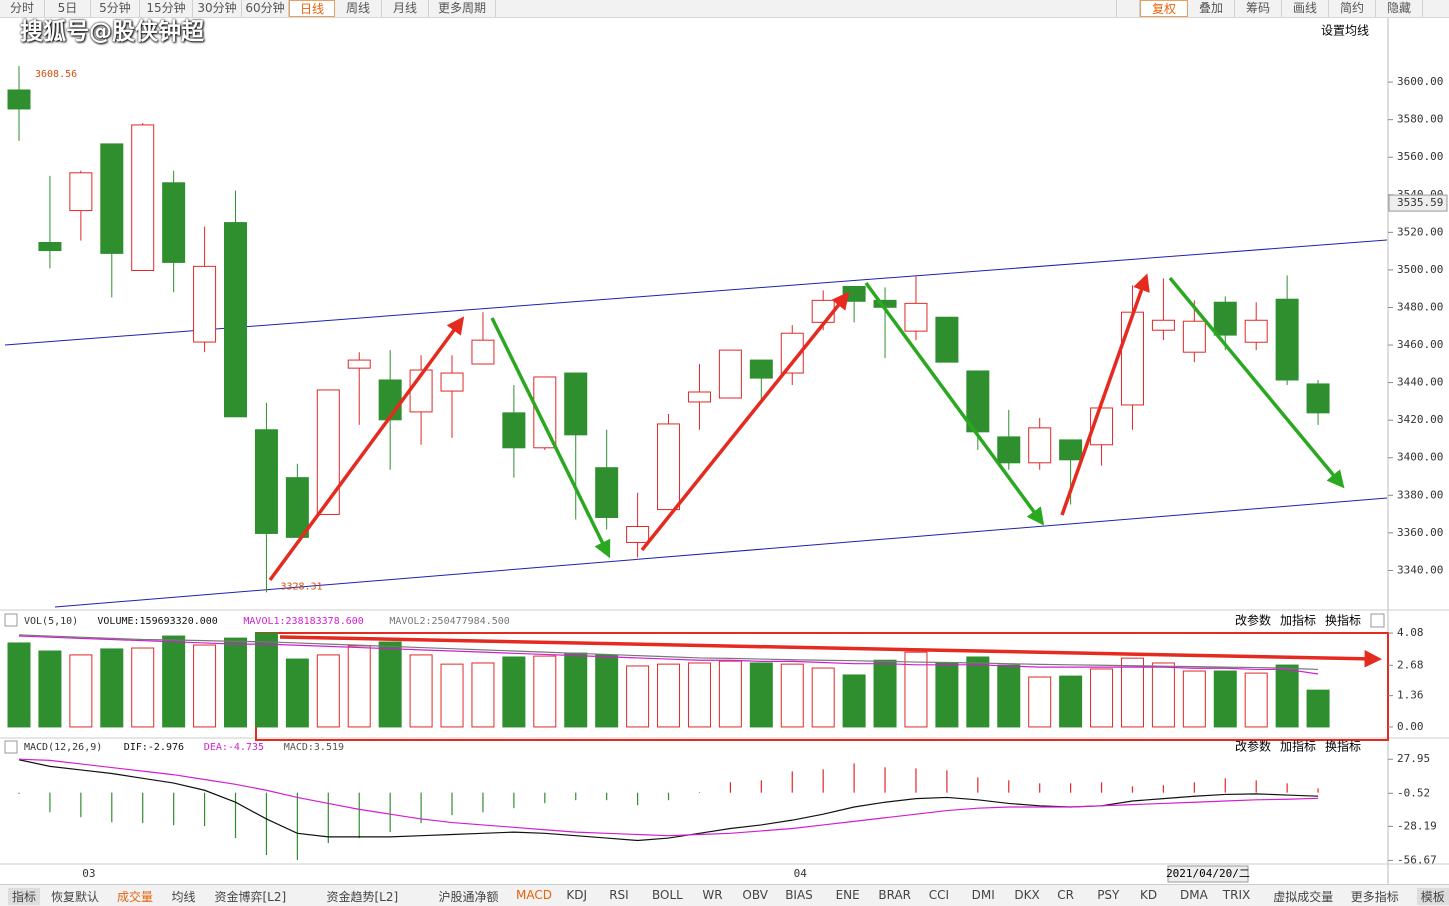 The height and width of the screenshot is (906, 1449). Describe the element at coordinates (115, 8) in the screenshot. I see `period-tab: 5分钟` at that location.